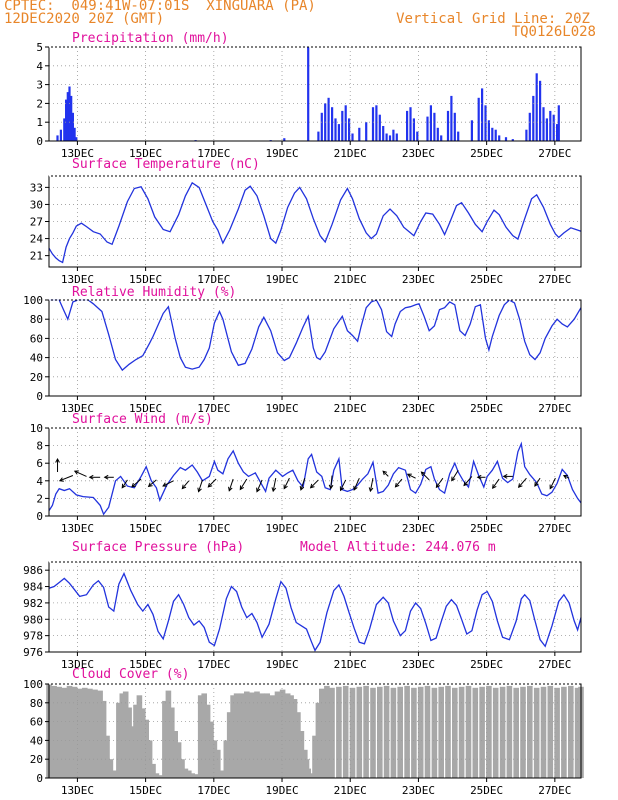 The height and width of the screenshot is (800, 618). I want to click on y-tick-label: 80, so click(36, 319).